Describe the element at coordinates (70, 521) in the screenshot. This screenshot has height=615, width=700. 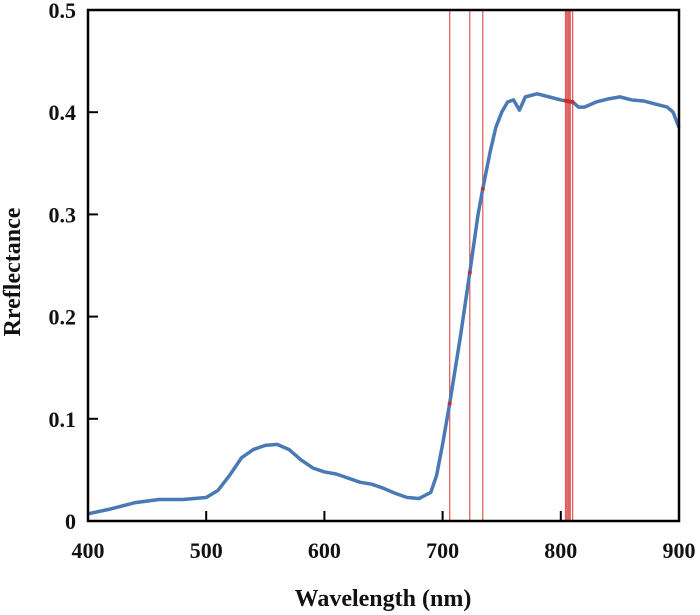
I see `y-tick-label: 0` at that location.